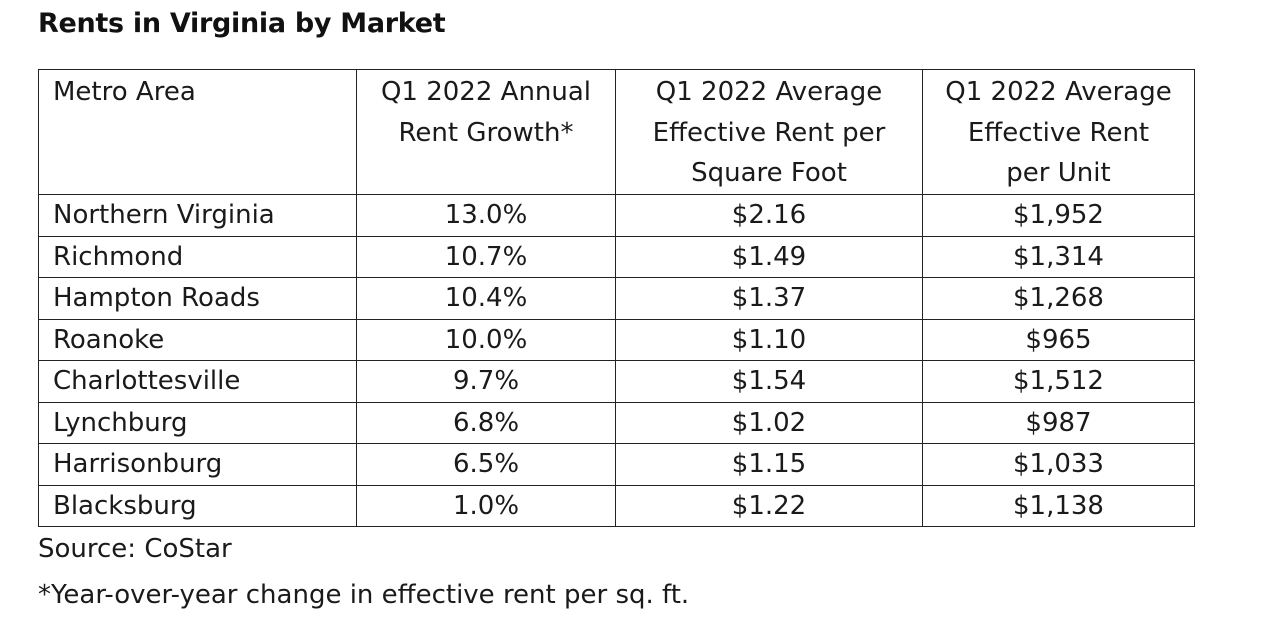 The image size is (1271, 636). Describe the element at coordinates (769, 298) in the screenshot. I see `cell-rent-per-square-foot: $1.37` at that location.